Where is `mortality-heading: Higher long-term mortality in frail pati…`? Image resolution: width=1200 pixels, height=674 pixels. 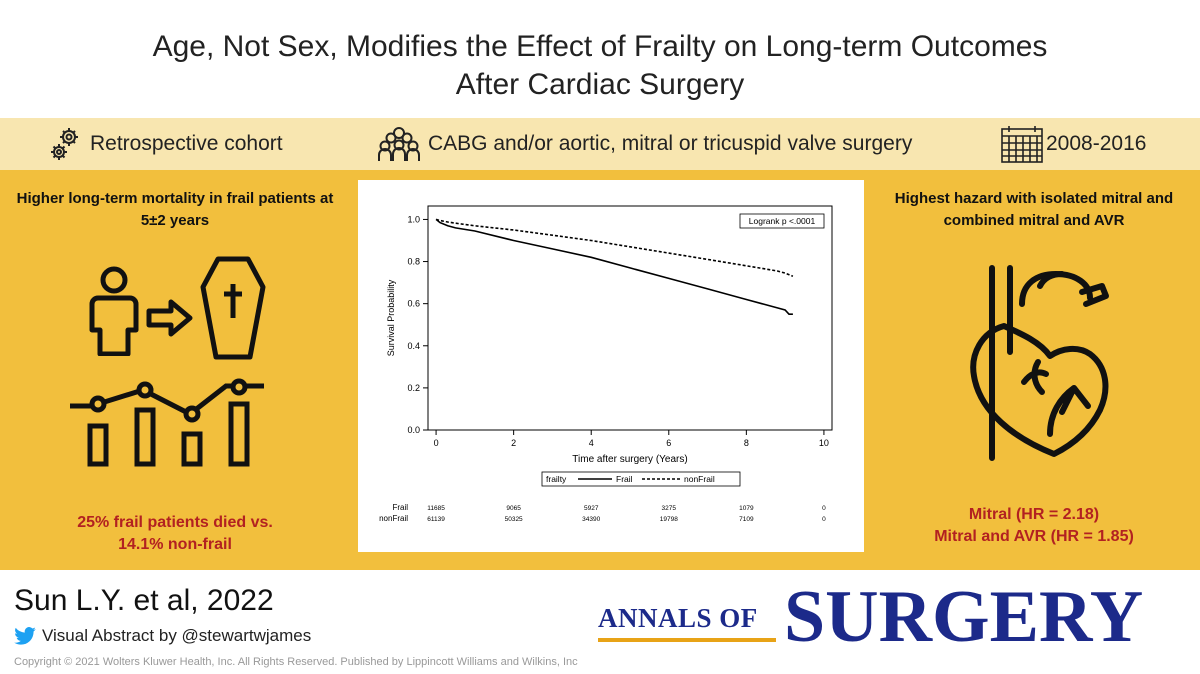 mortality-heading: Higher long-term mortality in frail pati… is located at coordinates (175, 210).